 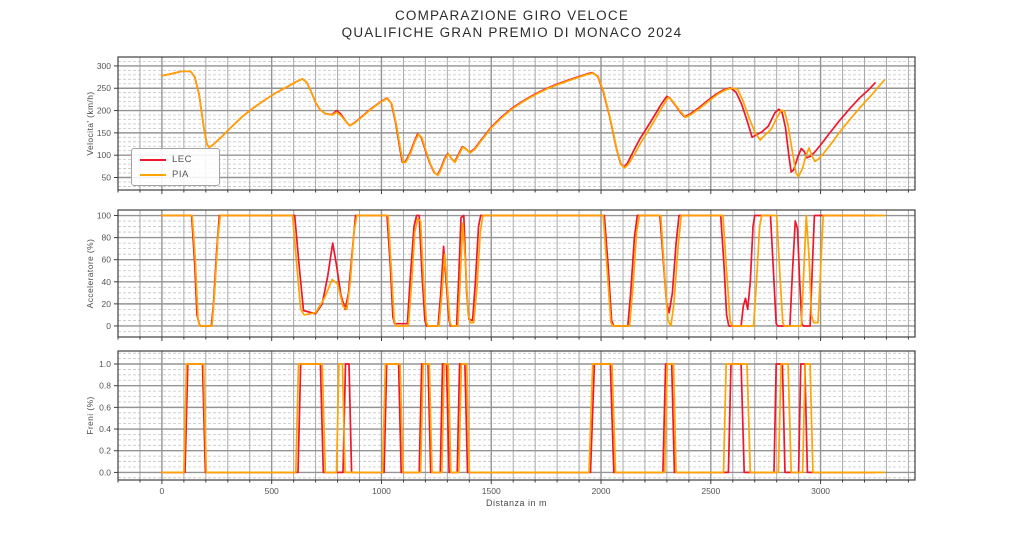 I want to click on acceleratore-ytick-label: 60, so click(x=107, y=260).